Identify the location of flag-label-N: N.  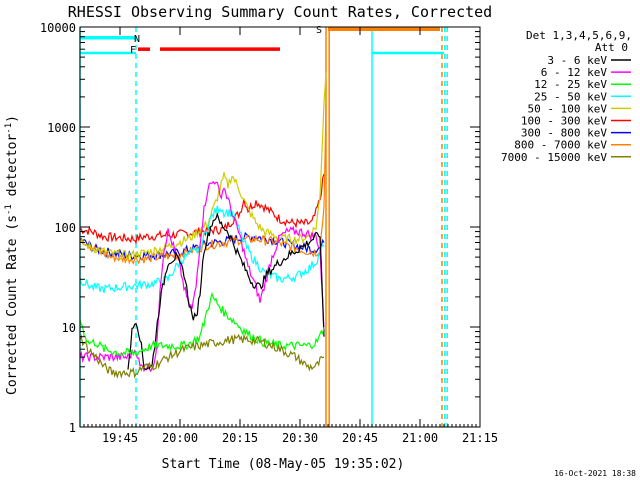
(137, 39).